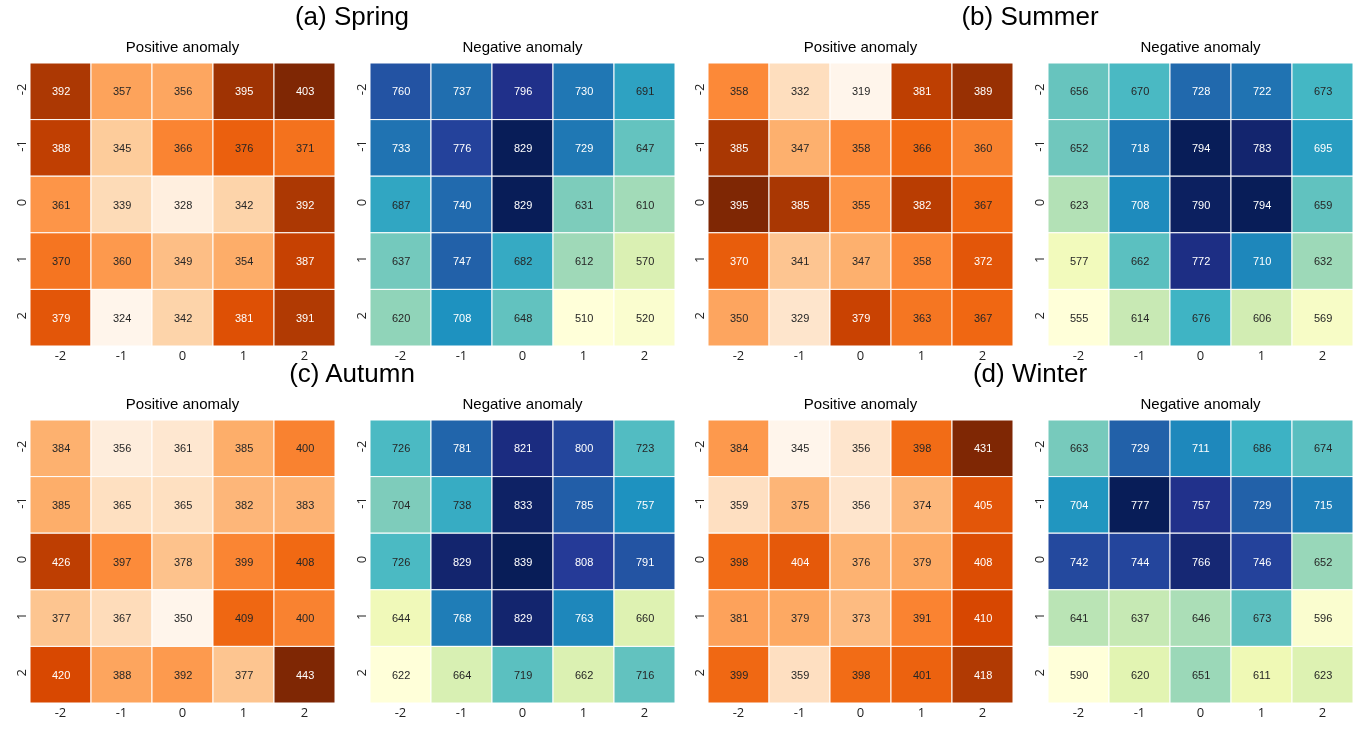 This screenshot has height=731, width=1363. What do you see at coordinates (983, 675) in the screenshot?
I see `data-label: 418` at bounding box center [983, 675].